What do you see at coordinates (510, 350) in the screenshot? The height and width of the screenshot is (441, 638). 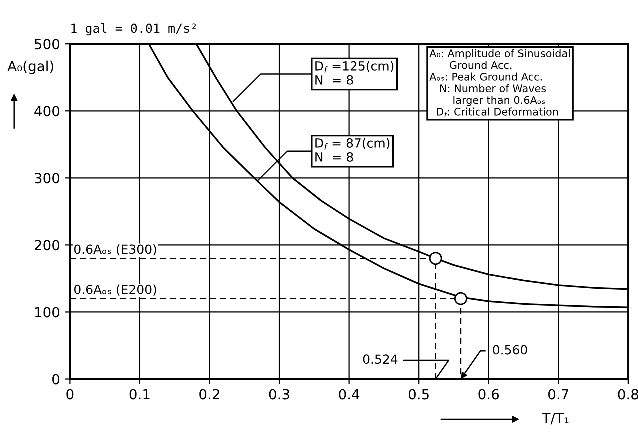 I see `annotation: 0.560` at bounding box center [510, 350].